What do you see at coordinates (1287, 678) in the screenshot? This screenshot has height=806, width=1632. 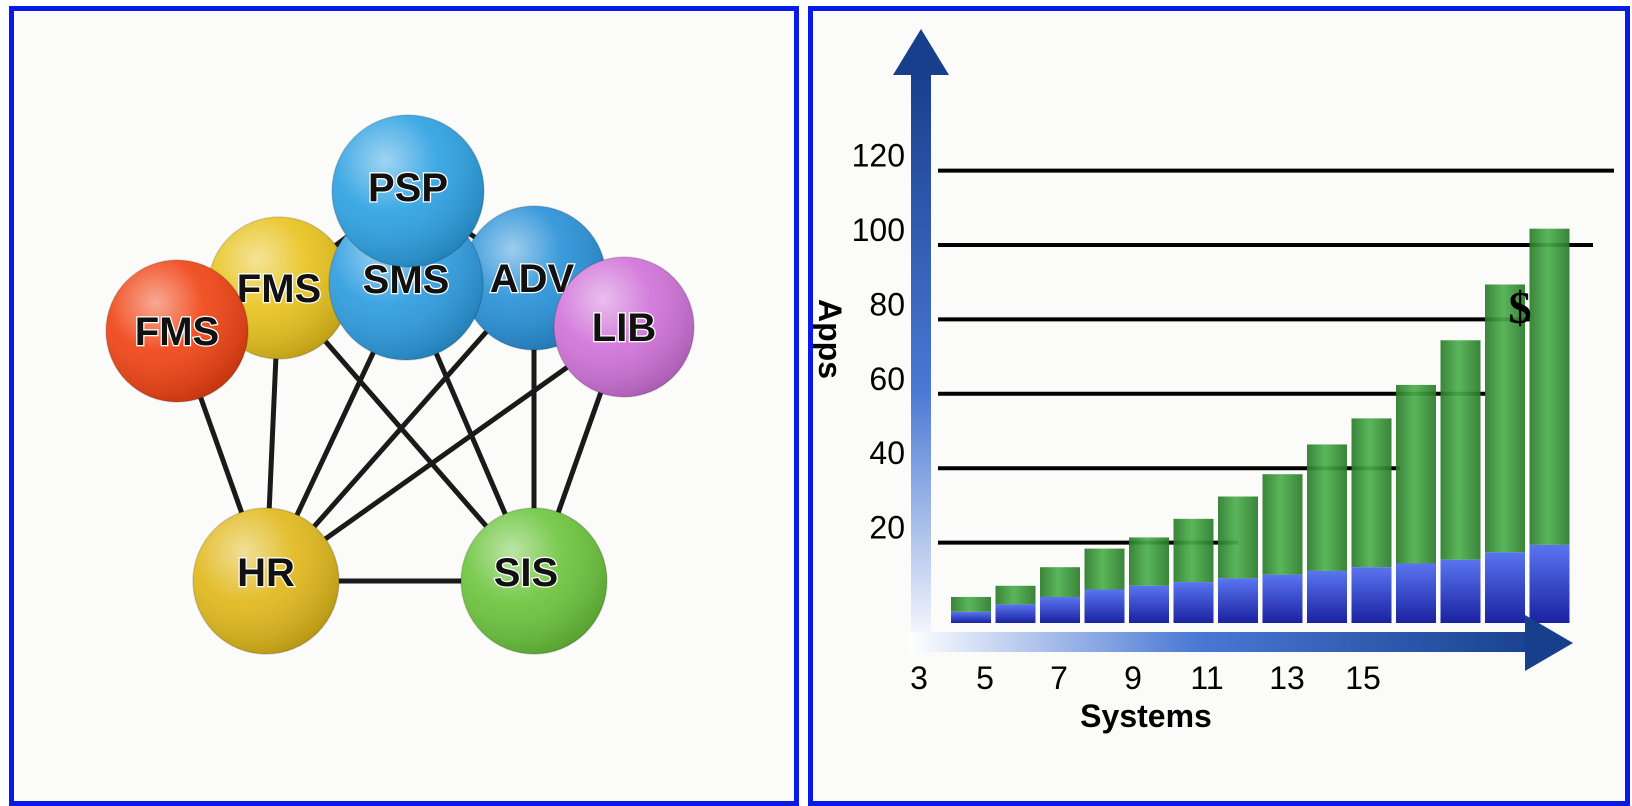 I see `x-tick-13: 13` at bounding box center [1287, 678].